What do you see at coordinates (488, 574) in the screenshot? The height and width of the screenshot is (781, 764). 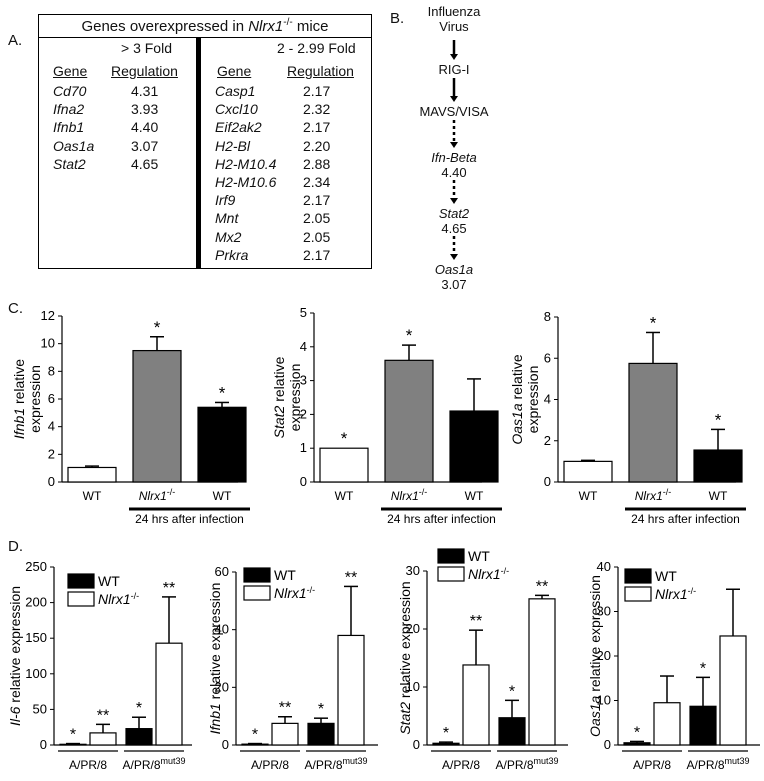 I see `legend-label: Nlrx1-/-` at bounding box center [488, 574].